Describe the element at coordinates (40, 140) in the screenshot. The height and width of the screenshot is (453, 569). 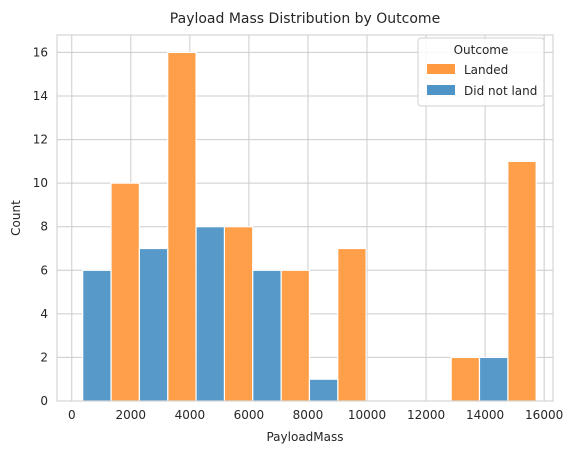
I see `y-tick-label: 12` at that location.